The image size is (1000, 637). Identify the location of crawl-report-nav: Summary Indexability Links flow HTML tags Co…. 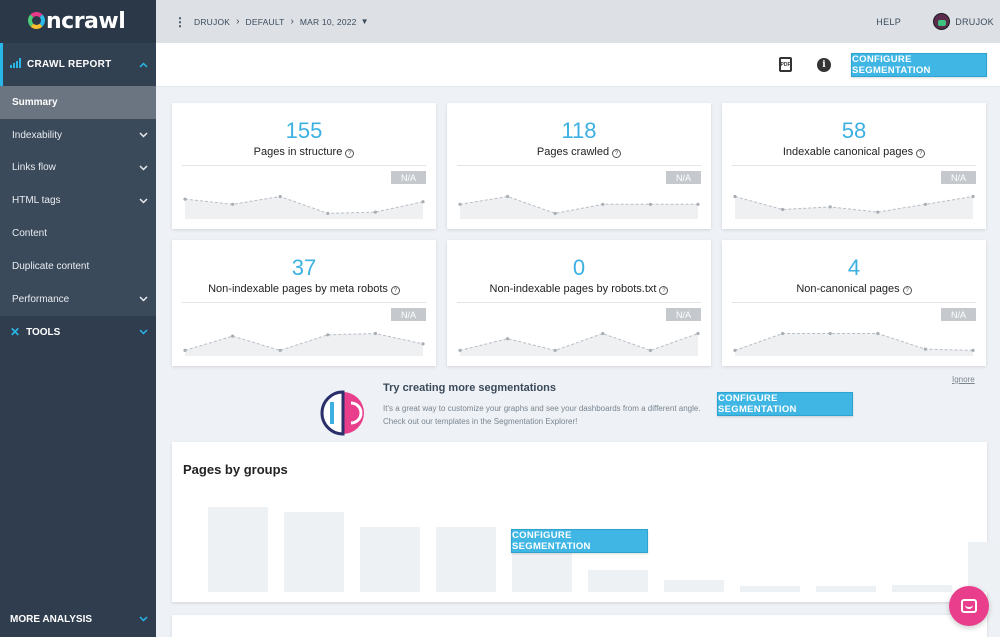
(78, 201).